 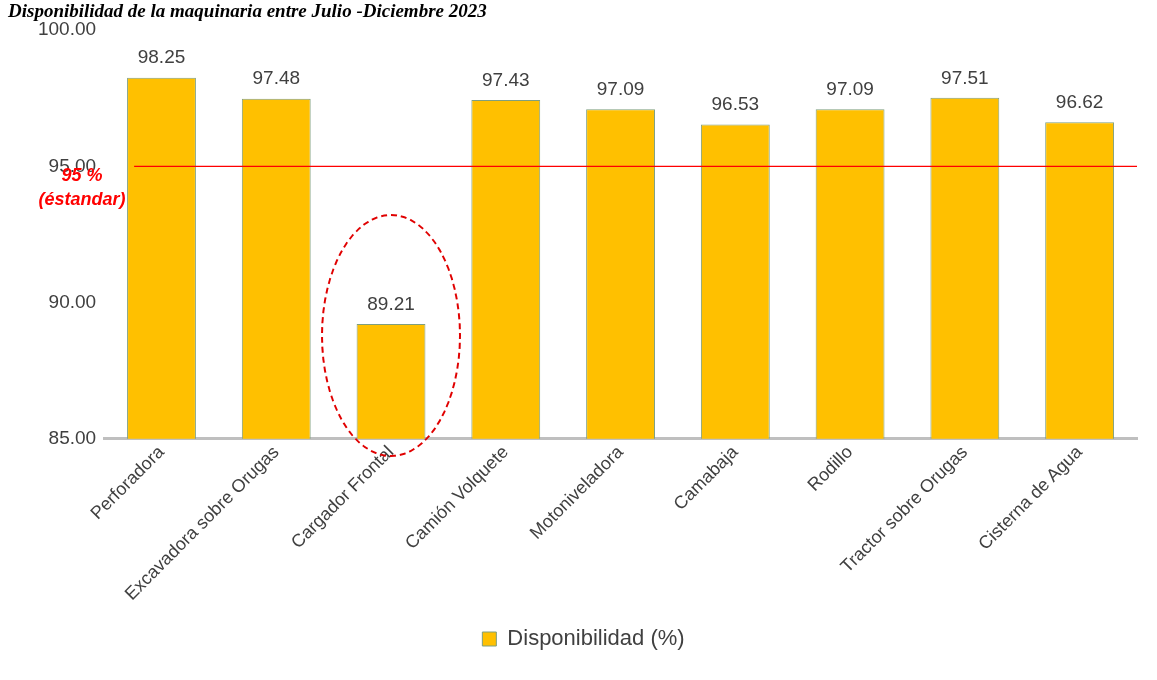 I want to click on data-label: 97.51, so click(x=965, y=77).